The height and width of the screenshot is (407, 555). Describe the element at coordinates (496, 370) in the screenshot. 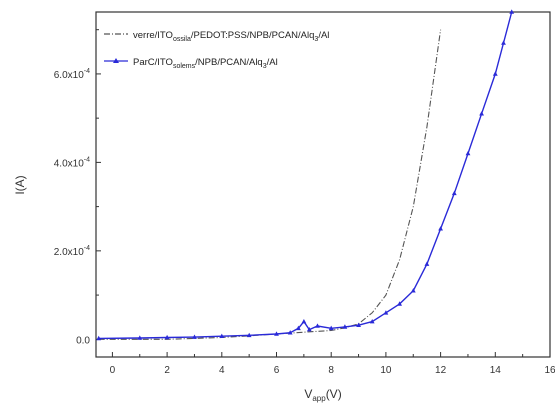

I see `x-tick-label-7: 14` at that location.